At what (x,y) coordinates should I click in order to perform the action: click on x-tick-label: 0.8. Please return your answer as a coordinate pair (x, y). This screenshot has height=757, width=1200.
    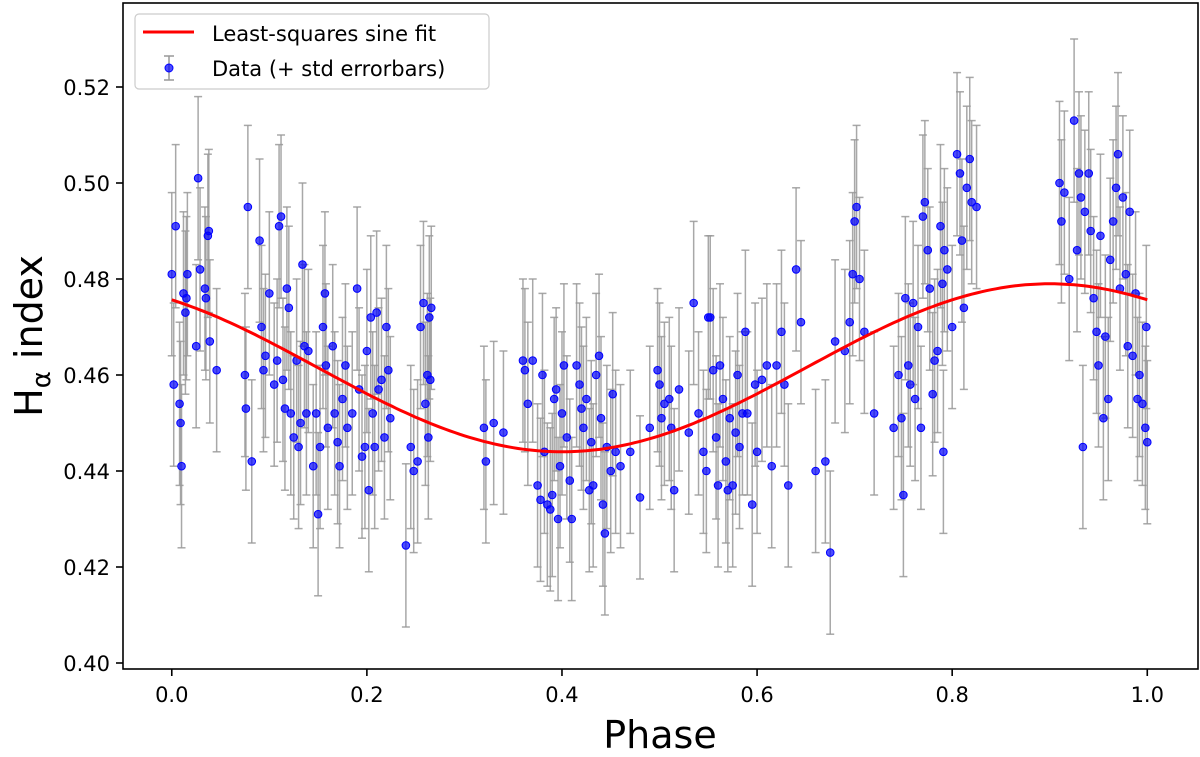
    Looking at the image, I should click on (951, 695).